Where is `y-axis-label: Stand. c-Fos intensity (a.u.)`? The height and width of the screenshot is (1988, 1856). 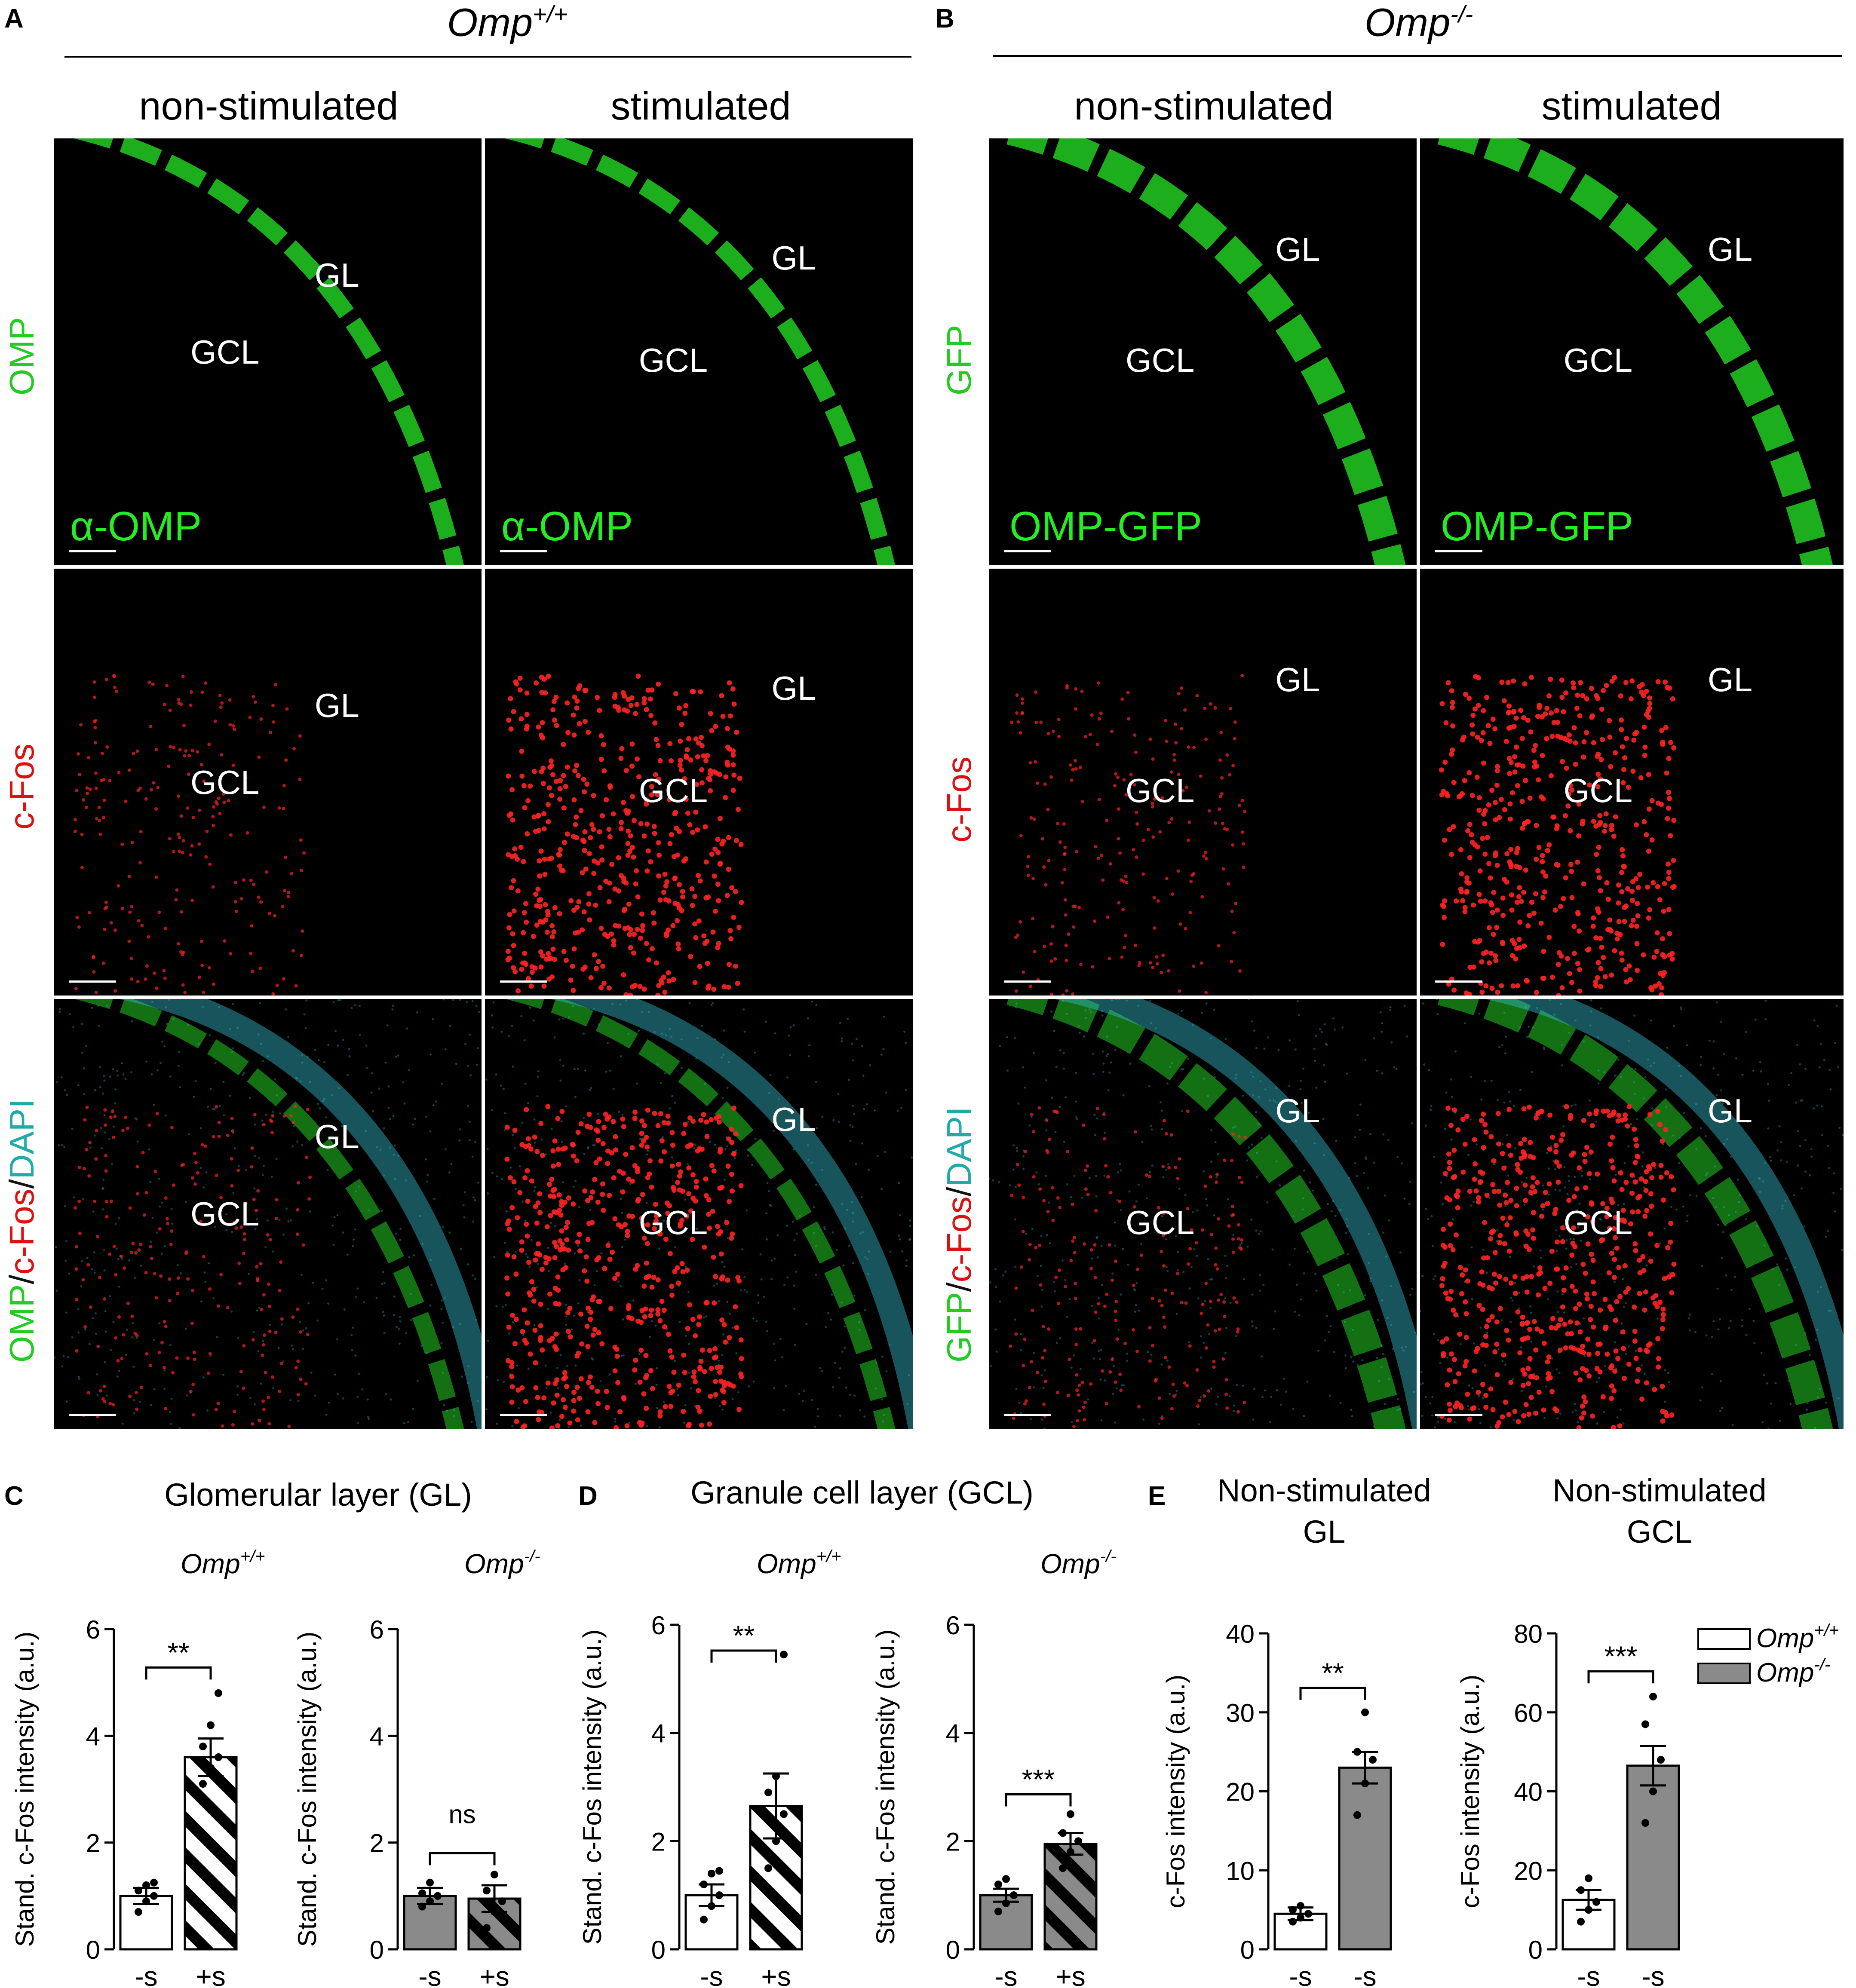 y-axis-label: Stand. c-Fos intensity (a.u.) is located at coordinates (24, 1789).